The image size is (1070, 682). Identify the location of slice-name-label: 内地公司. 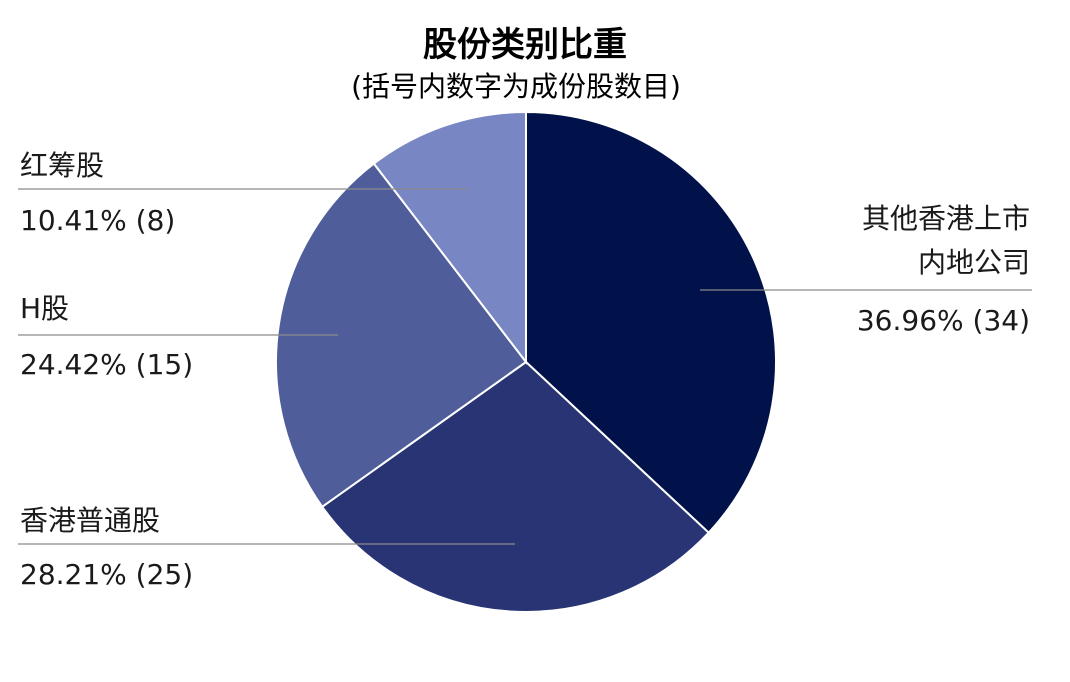
(974, 262).